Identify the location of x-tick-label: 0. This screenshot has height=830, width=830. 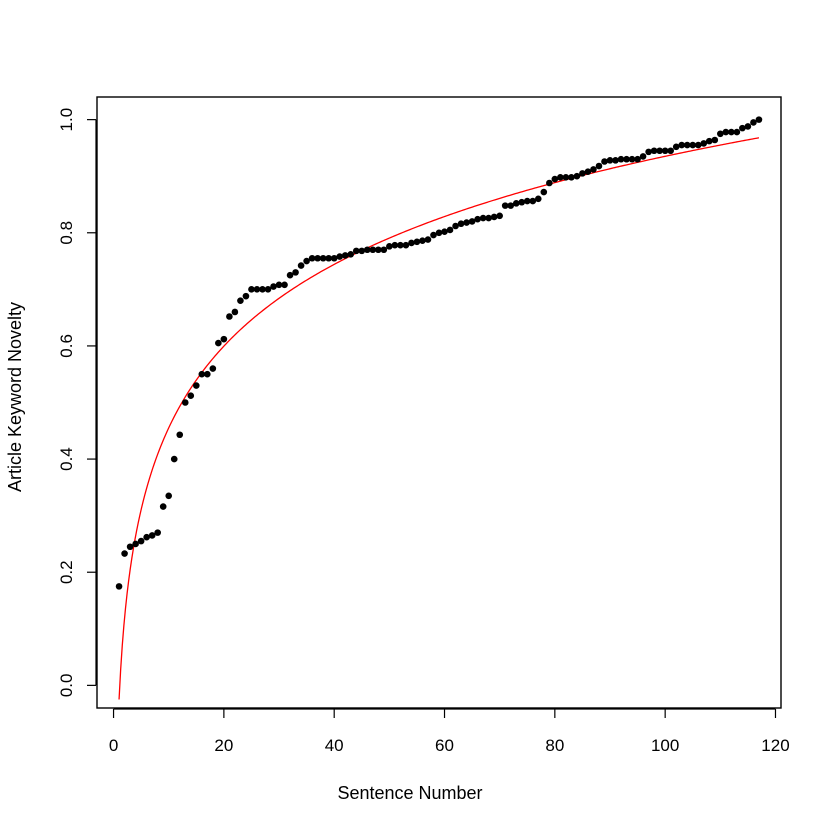
(113, 745).